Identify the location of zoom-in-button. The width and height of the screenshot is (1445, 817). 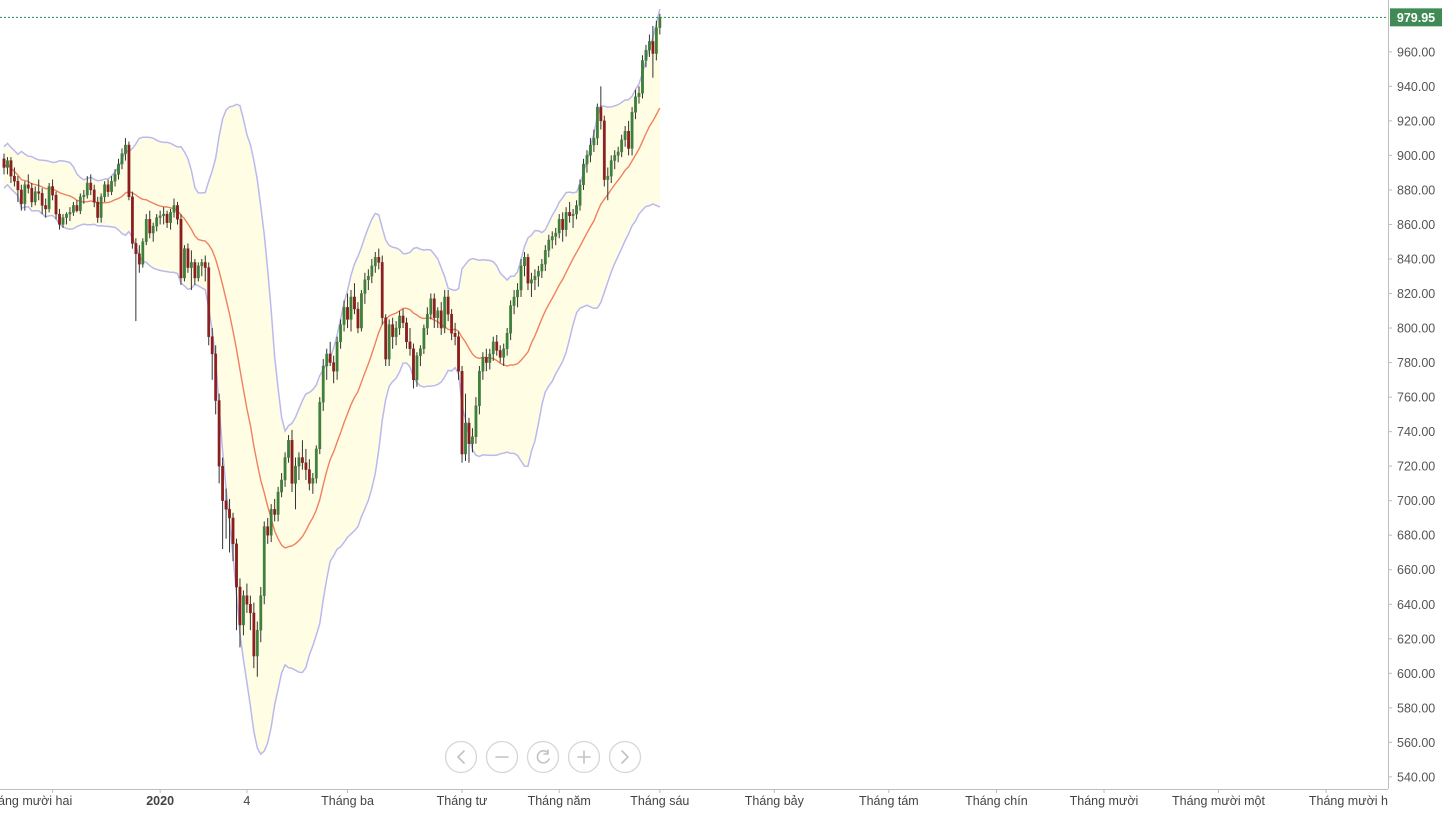
(584, 757).